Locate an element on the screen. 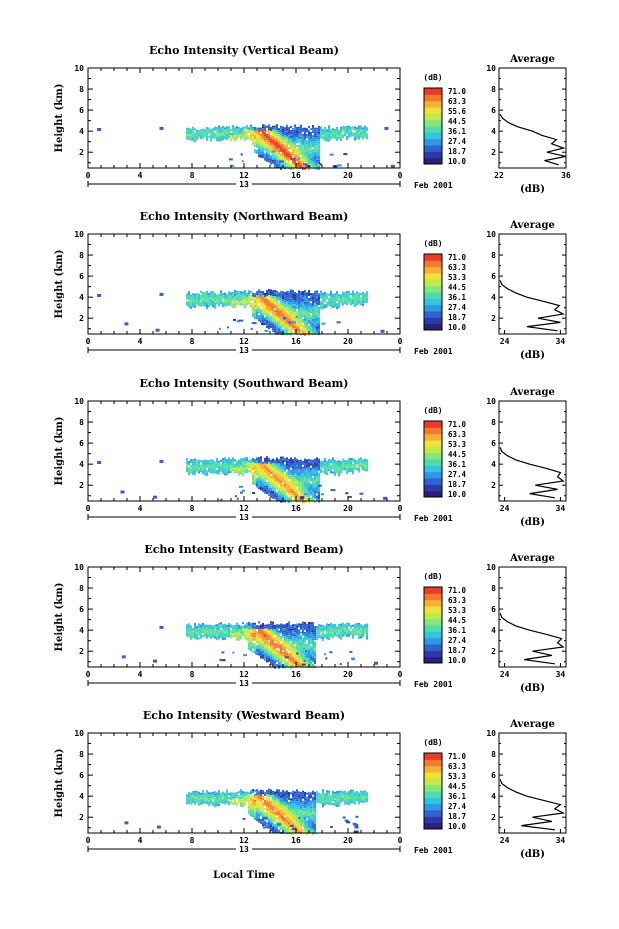  date-label: Feb 2001 is located at coordinates (433, 518).